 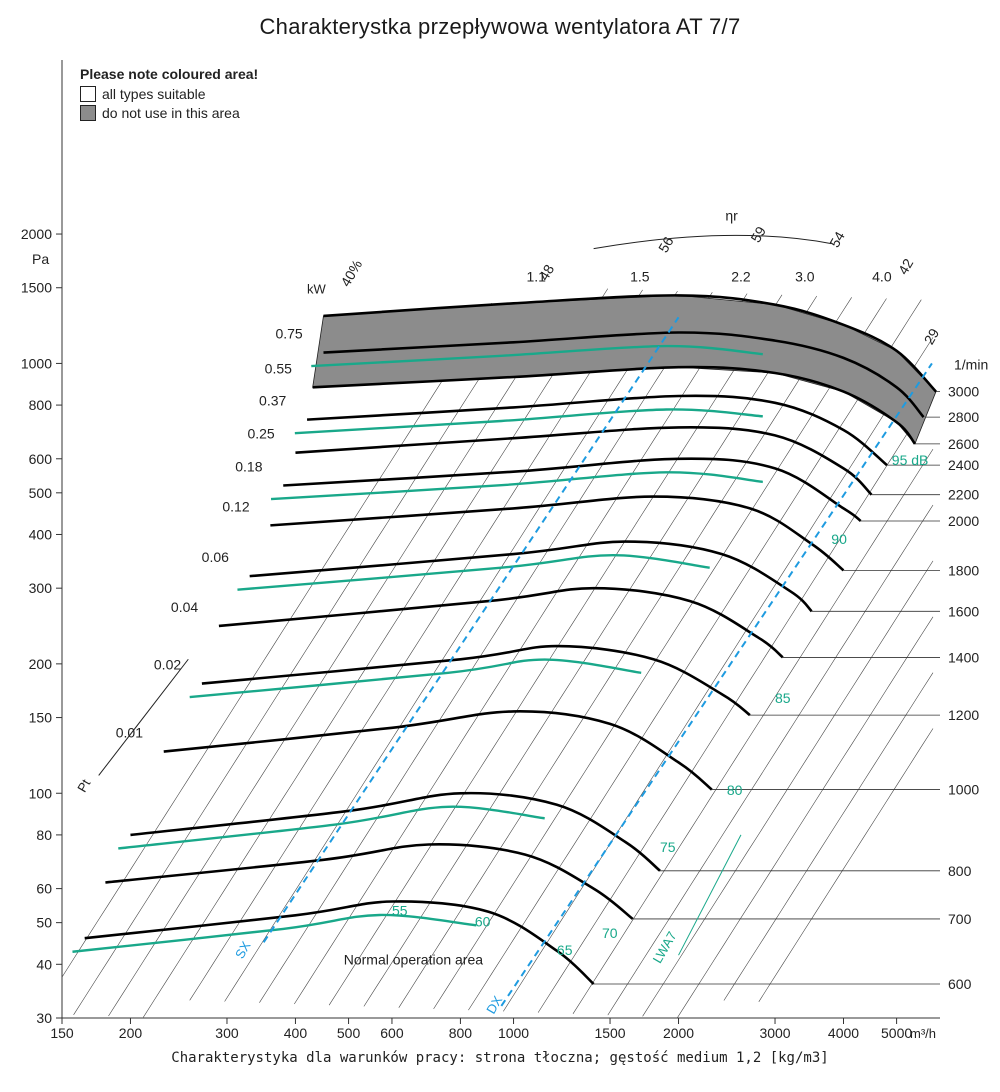 I want to click on y-tick-label: 200, so click(x=41, y=664).